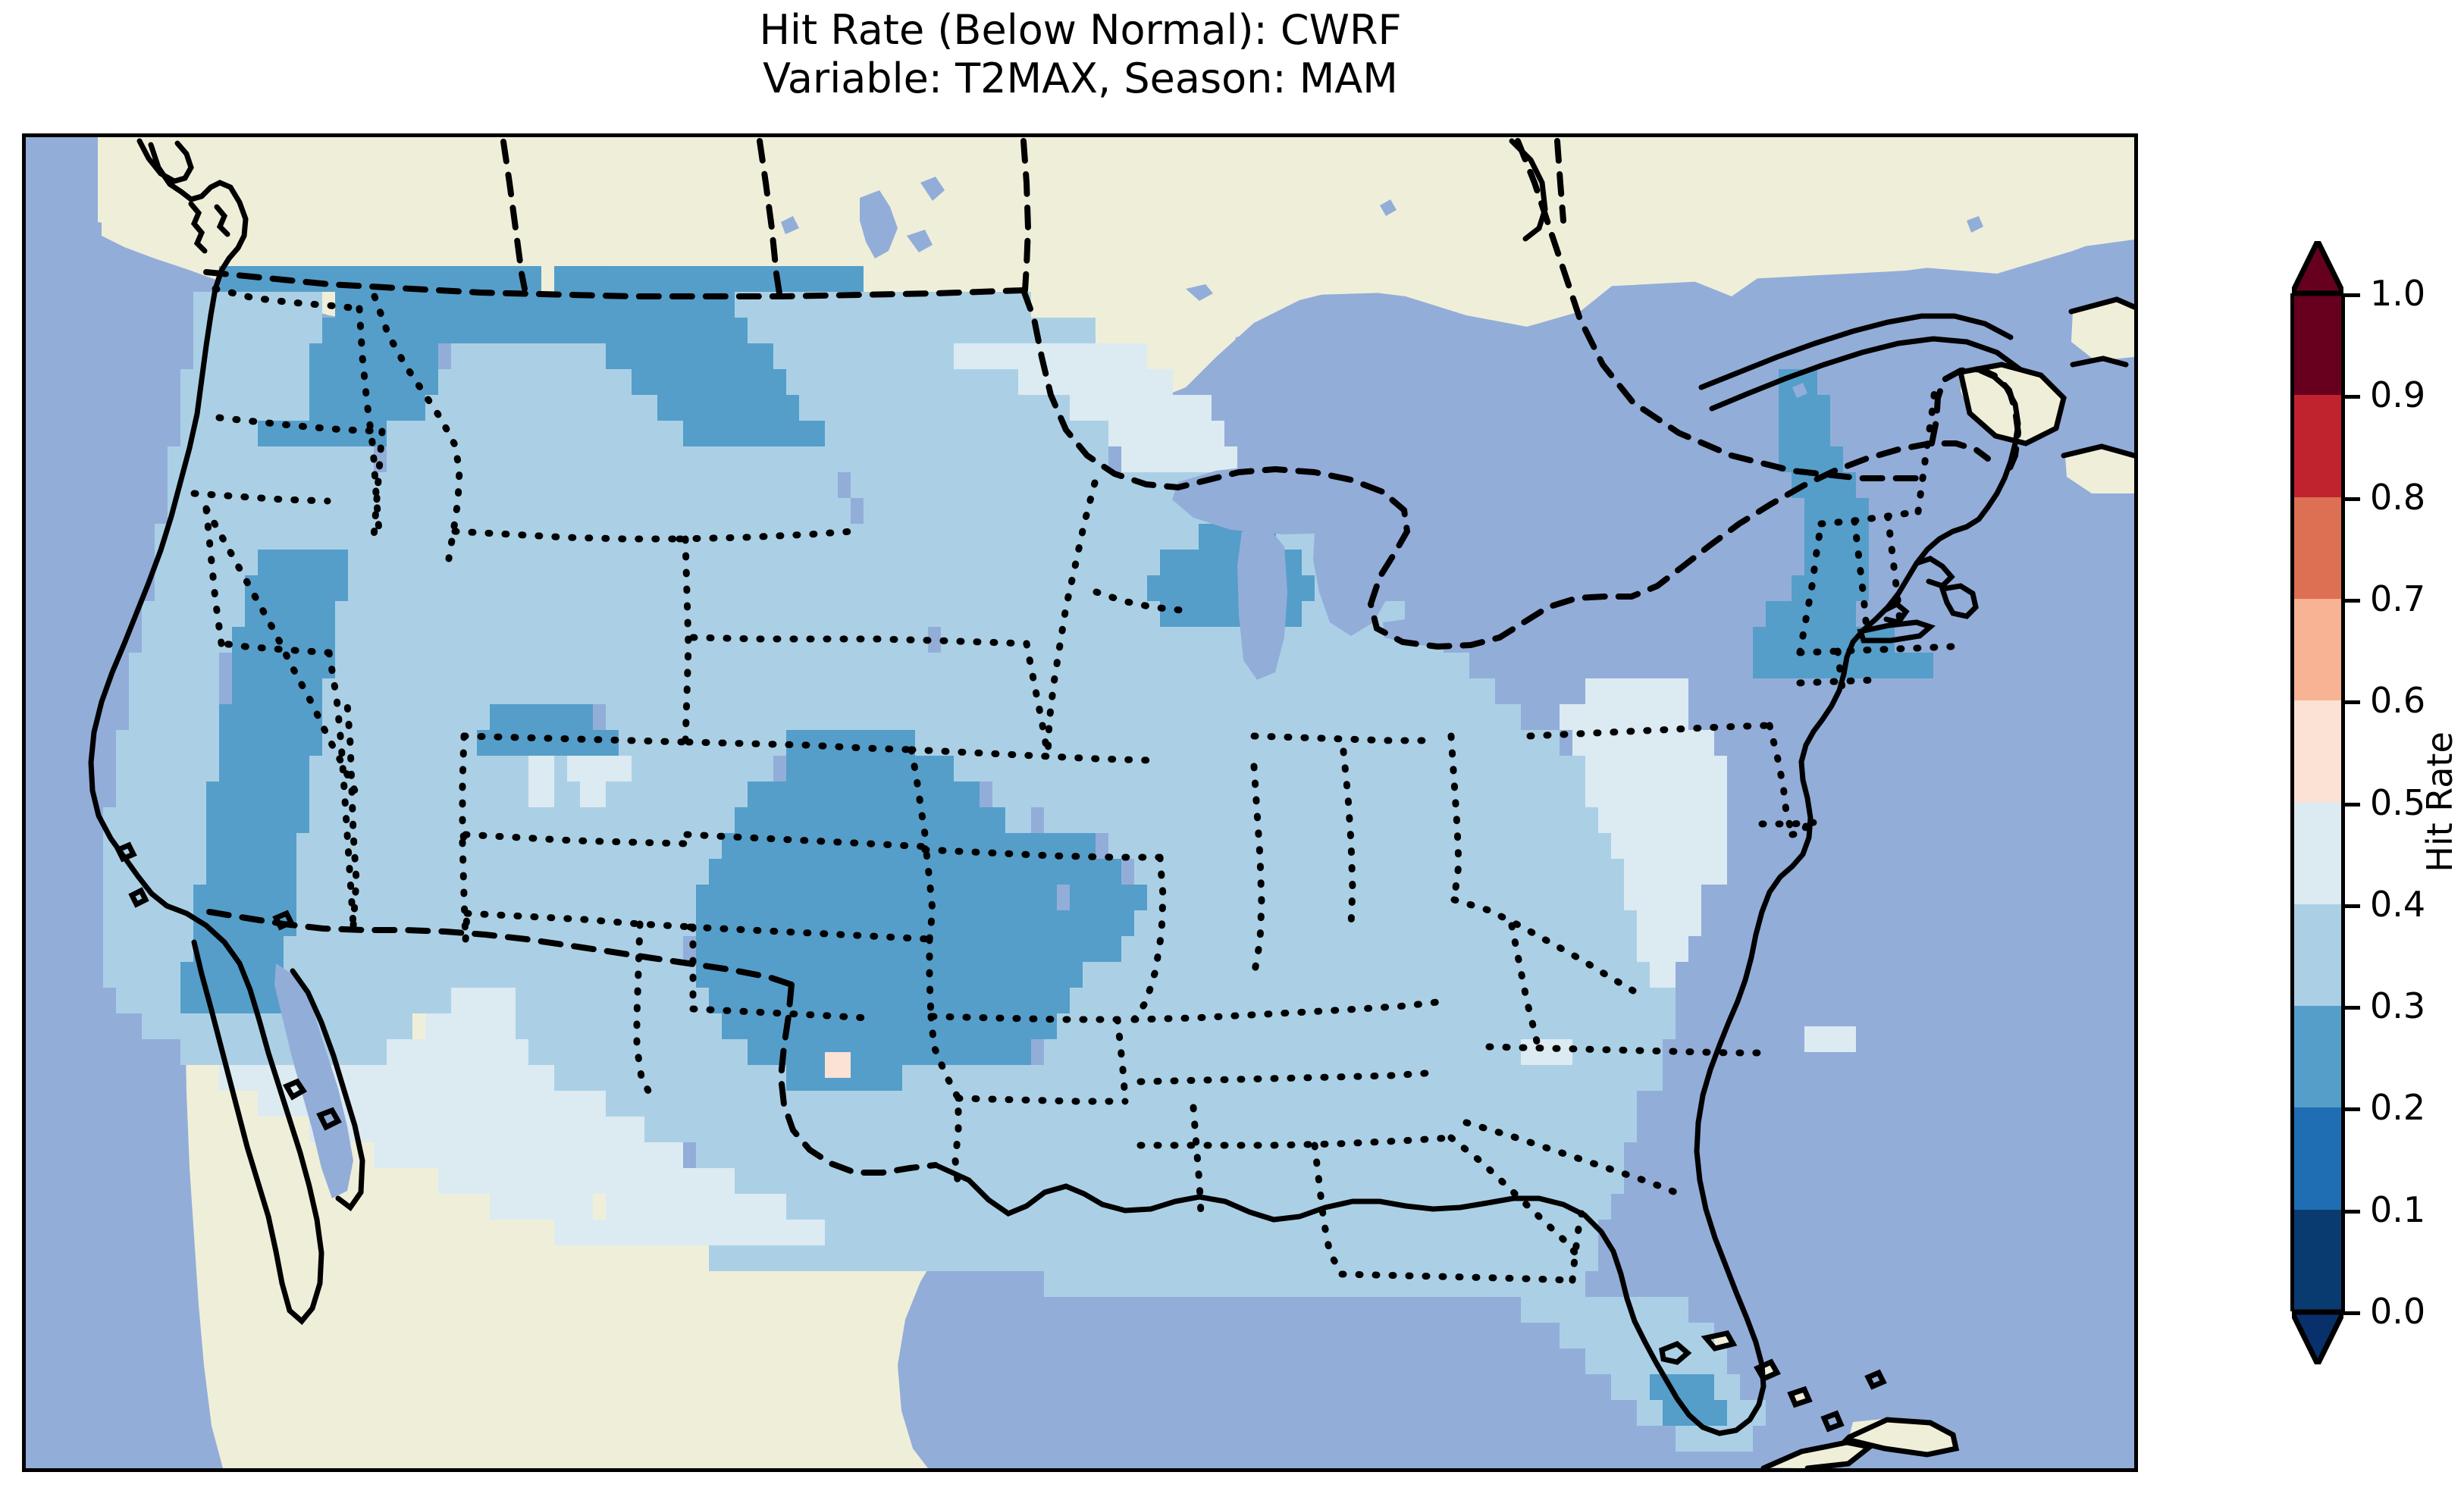 The height and width of the screenshot is (1494, 2464). I want to click on colorbar-tick-label-0.5: 0.5, so click(2398, 802).